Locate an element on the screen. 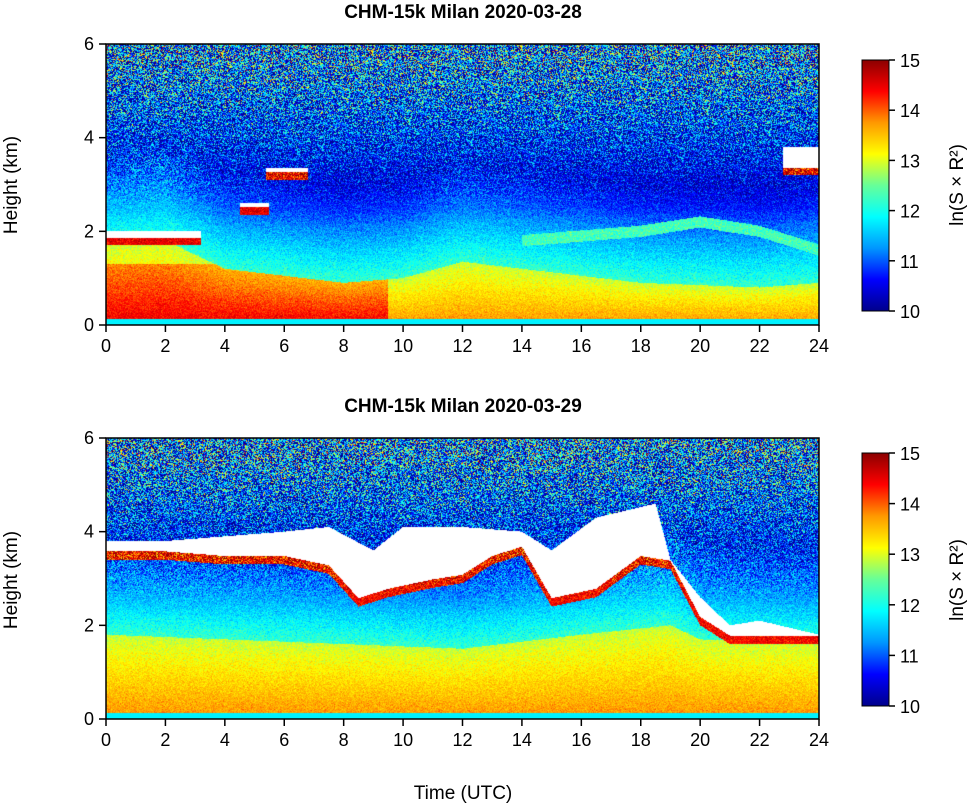  y-axis-label-2: Height (km) is located at coordinates (11, 580).